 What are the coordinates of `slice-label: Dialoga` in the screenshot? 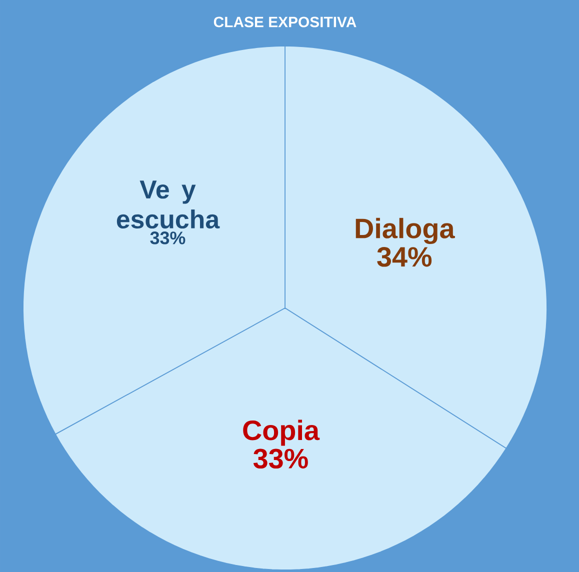 It's located at (405, 231).